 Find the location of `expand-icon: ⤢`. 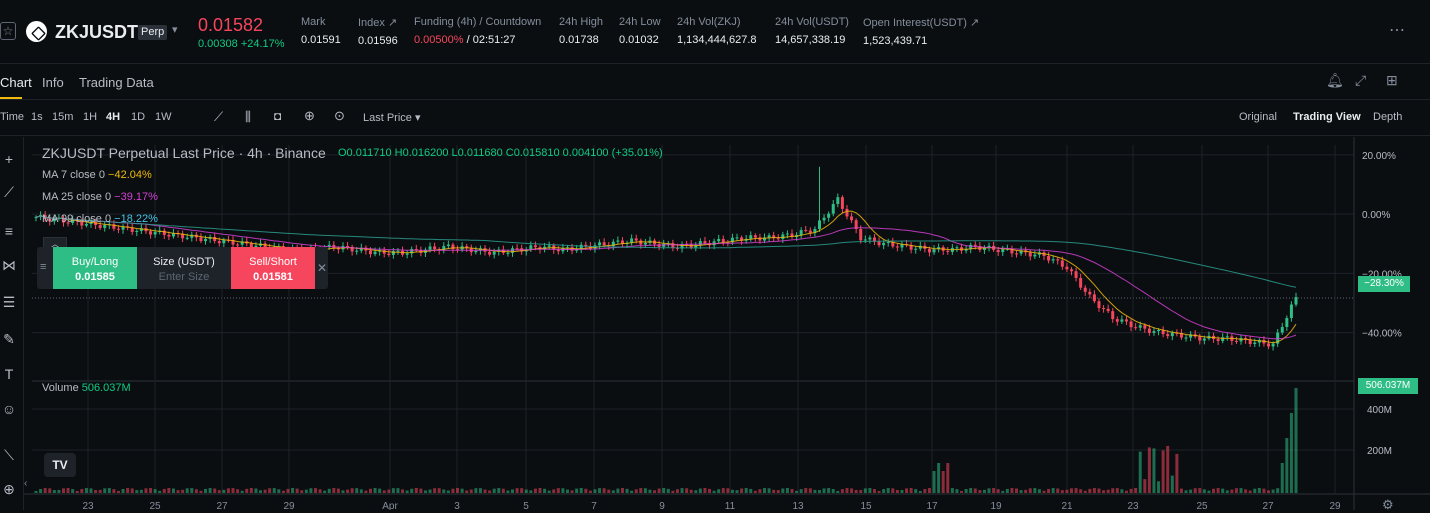

expand-icon: ⤢ is located at coordinates (1361, 80).